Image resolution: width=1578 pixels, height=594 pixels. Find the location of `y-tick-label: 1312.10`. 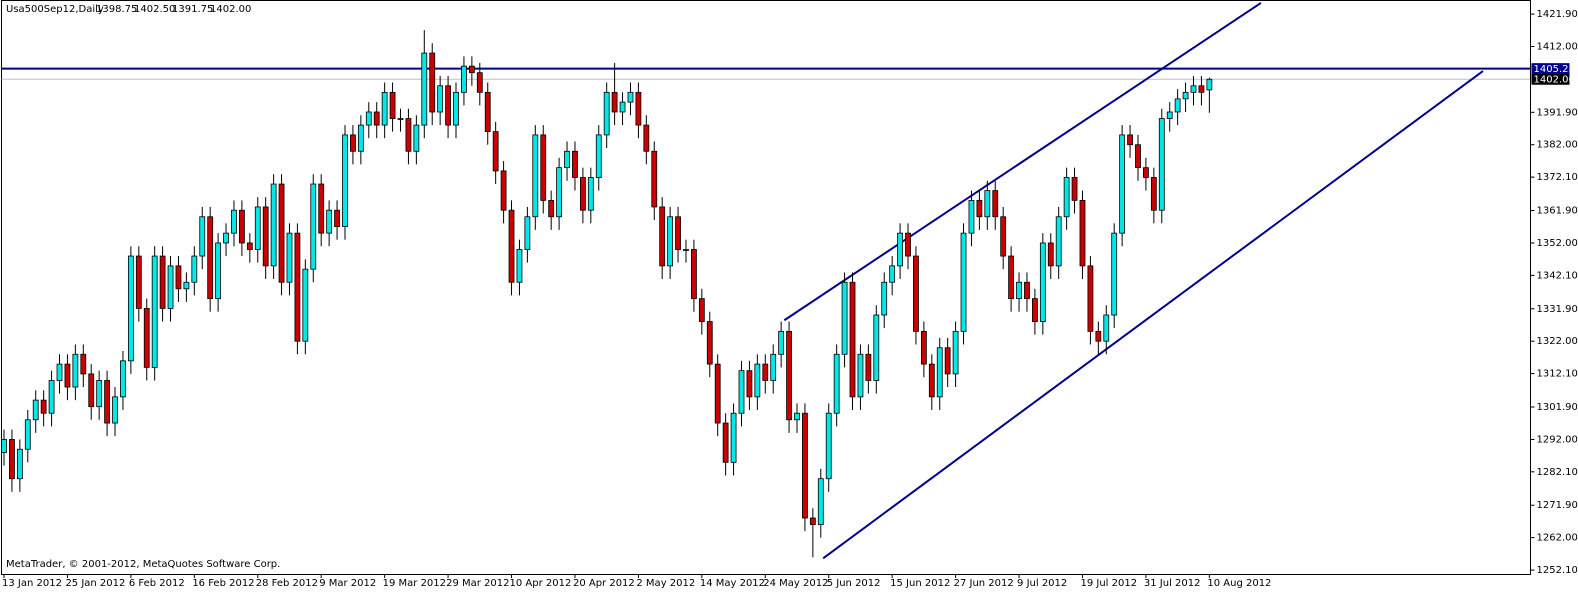

y-tick-label: 1312.10 is located at coordinates (1557, 374).